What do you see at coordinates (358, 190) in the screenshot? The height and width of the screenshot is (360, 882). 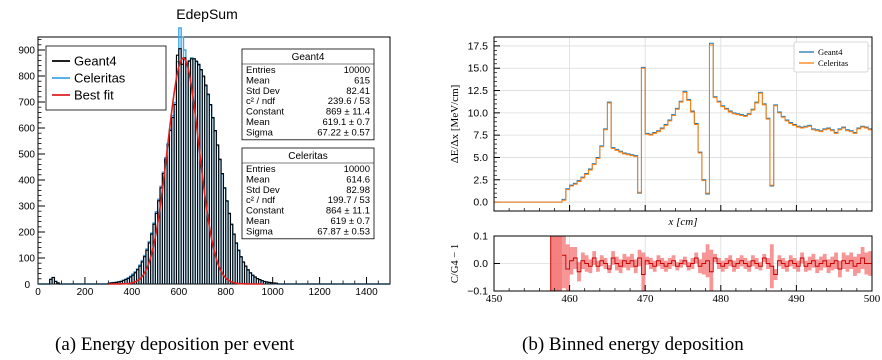 I see `chart-a-stats-value: 82.98` at bounding box center [358, 190].